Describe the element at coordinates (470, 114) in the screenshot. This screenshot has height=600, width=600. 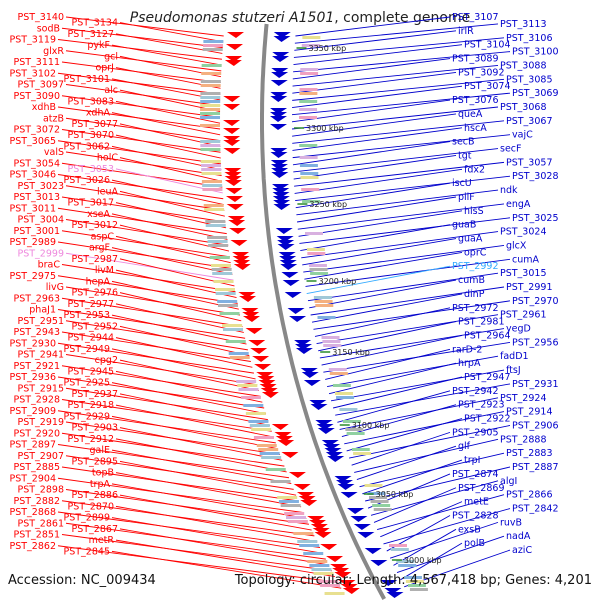
I see `gene-label: queA` at that location.